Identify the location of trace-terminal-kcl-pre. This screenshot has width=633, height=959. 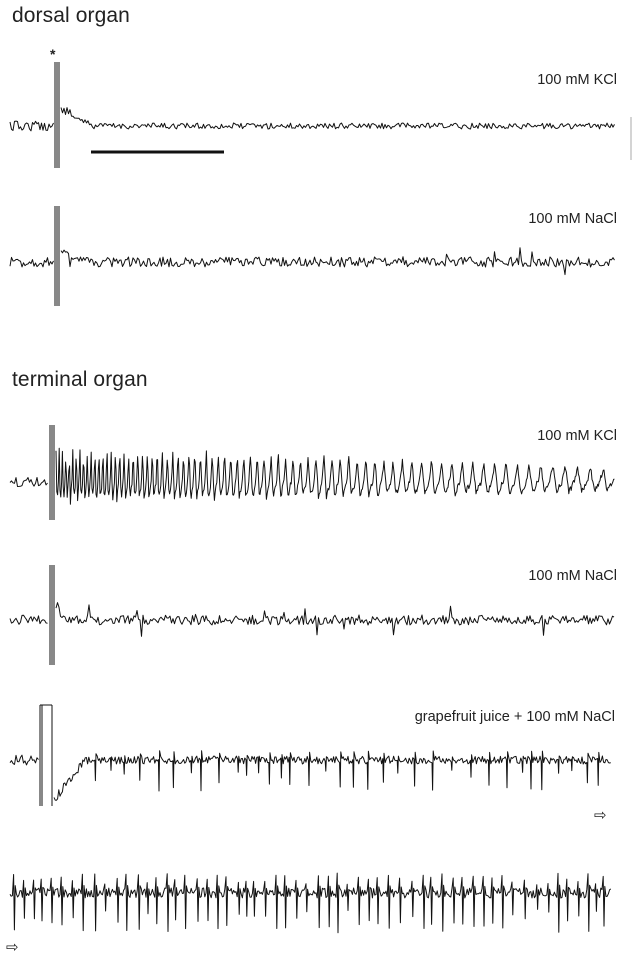
(28, 482).